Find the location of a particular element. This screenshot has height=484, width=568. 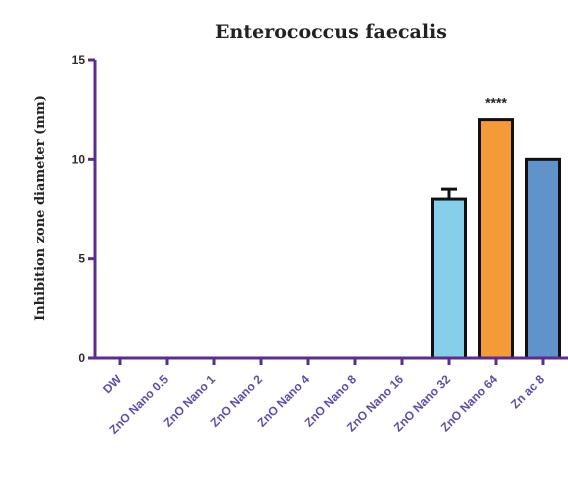

y-tick-label: 15 is located at coordinates (79, 60).